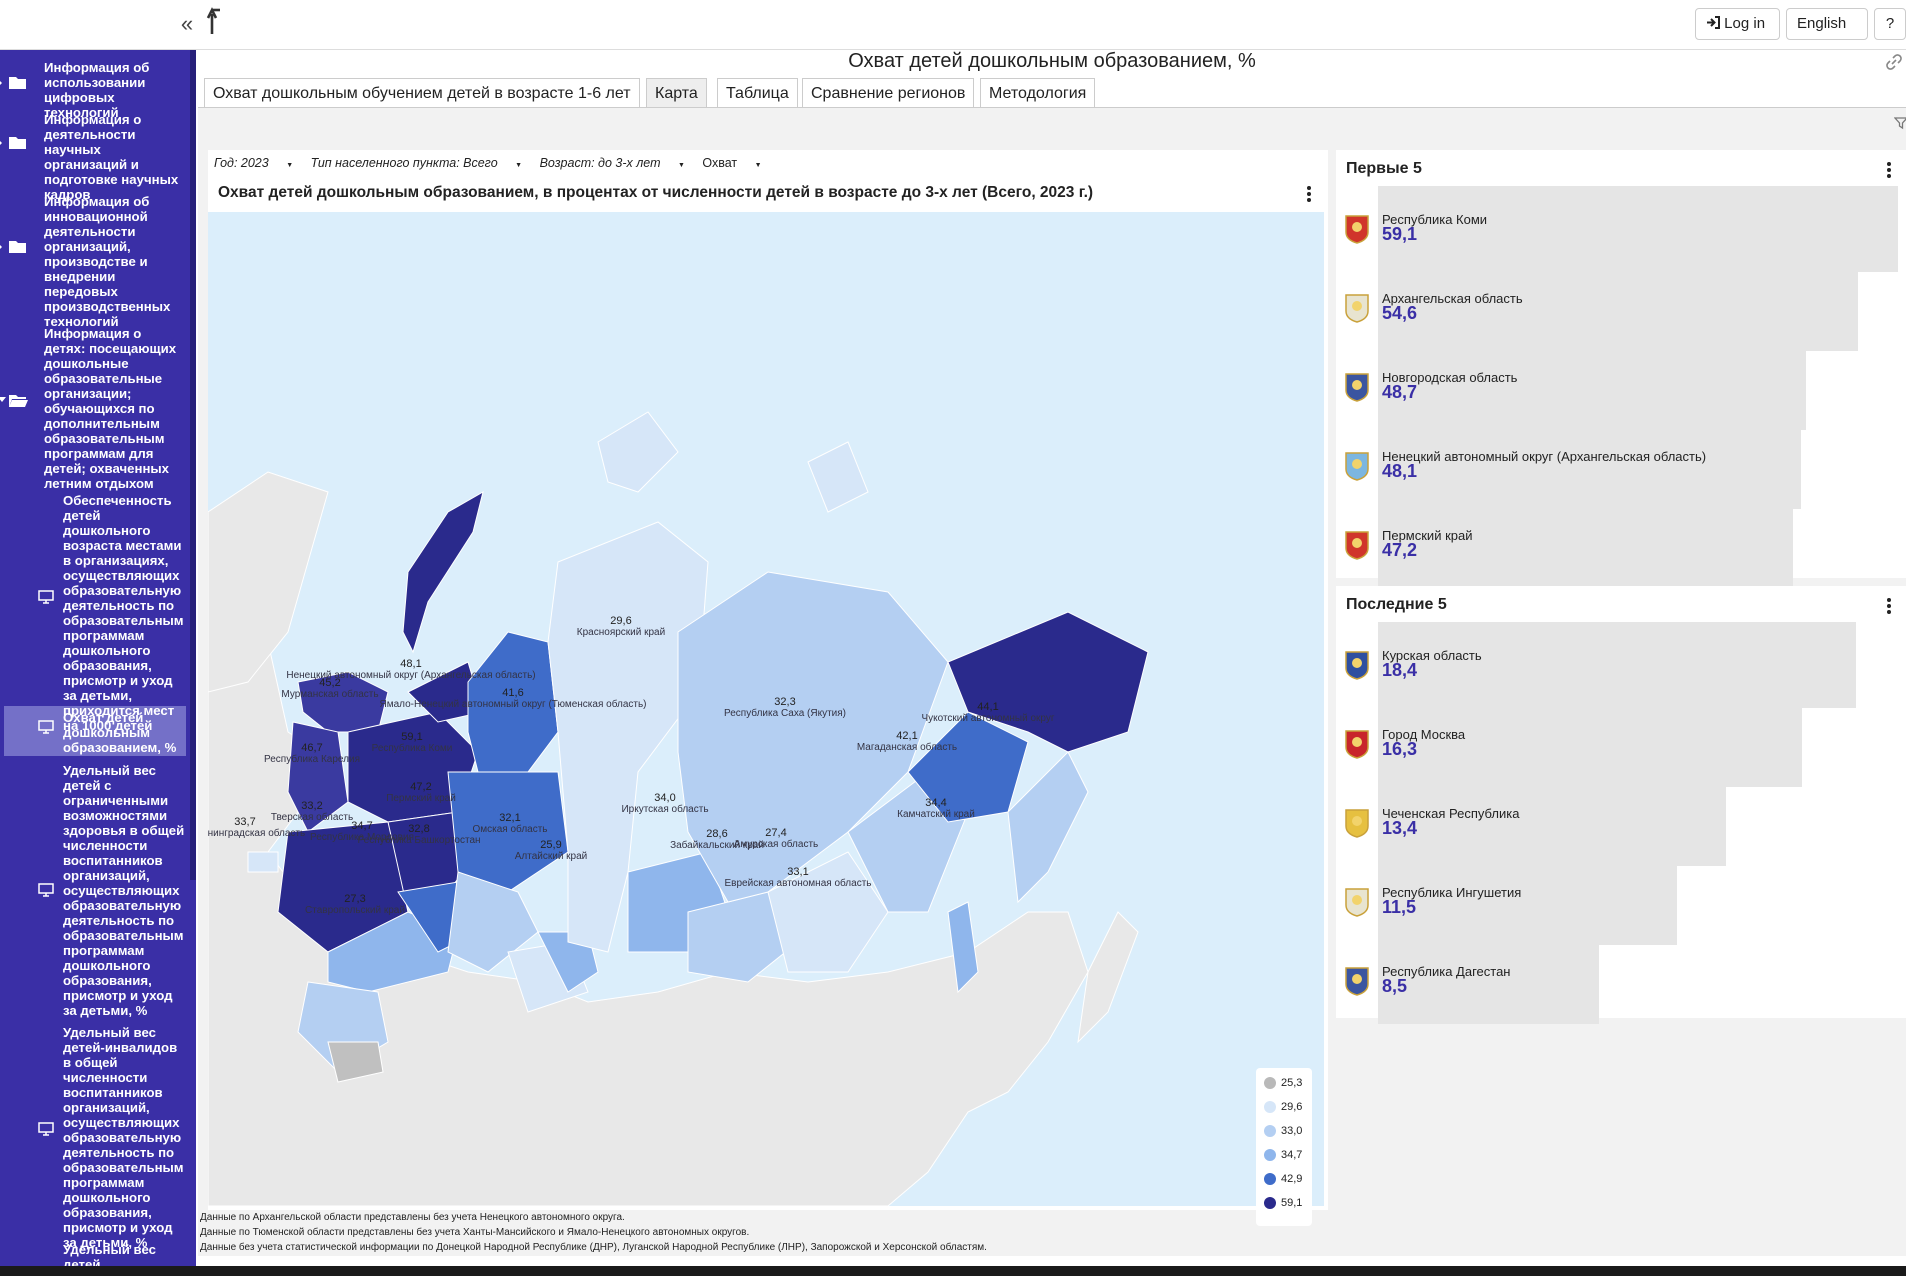 The height and width of the screenshot is (1276, 1906). Describe the element at coordinates (1638, 229) in the screenshot. I see `ranking-bar: Республика Коми 59,1` at that location.